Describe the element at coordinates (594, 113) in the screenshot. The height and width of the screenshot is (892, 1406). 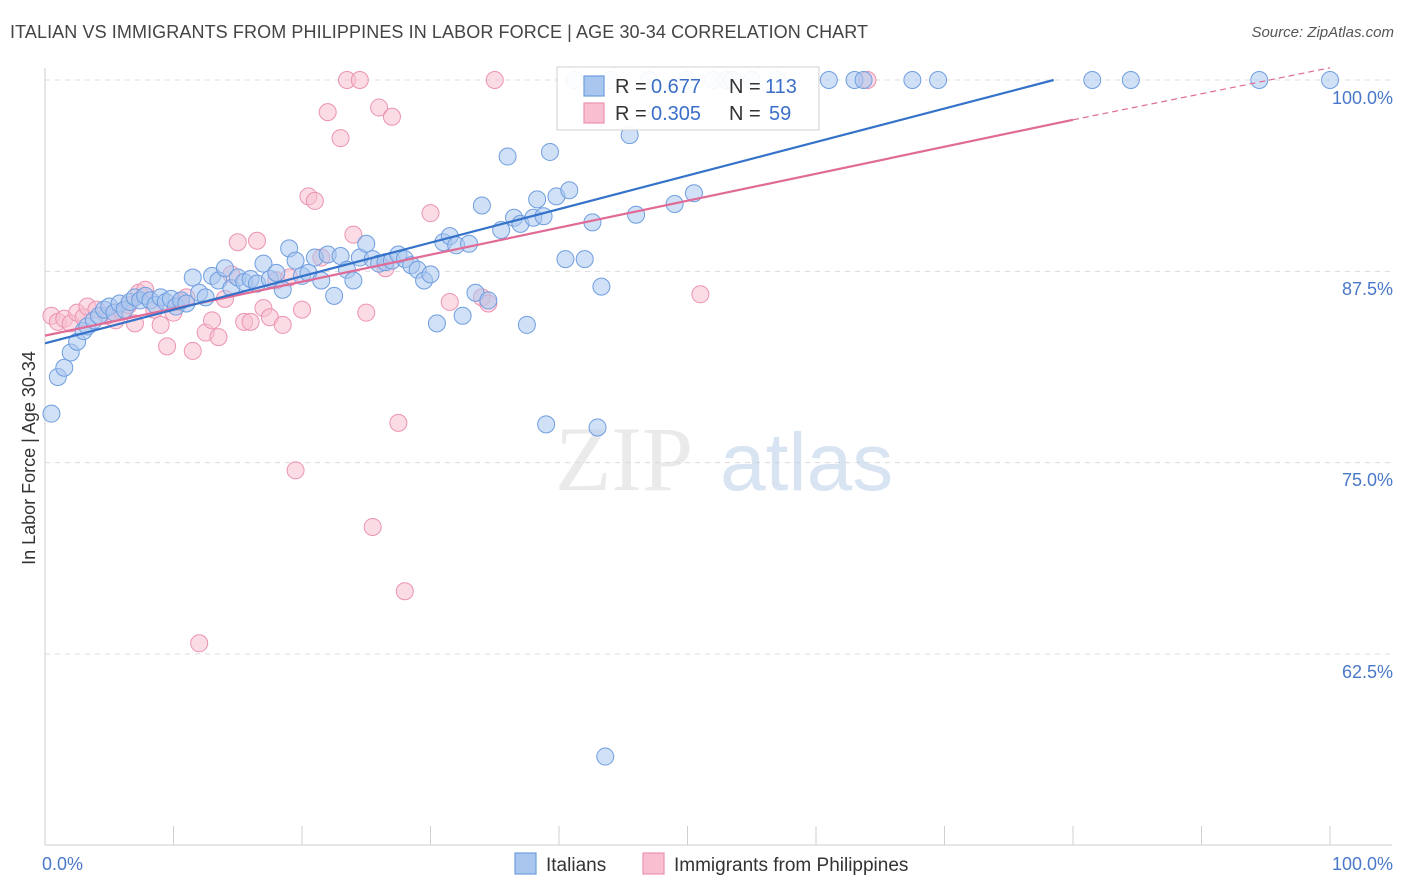
I see `legend-swatch-philippines` at that location.